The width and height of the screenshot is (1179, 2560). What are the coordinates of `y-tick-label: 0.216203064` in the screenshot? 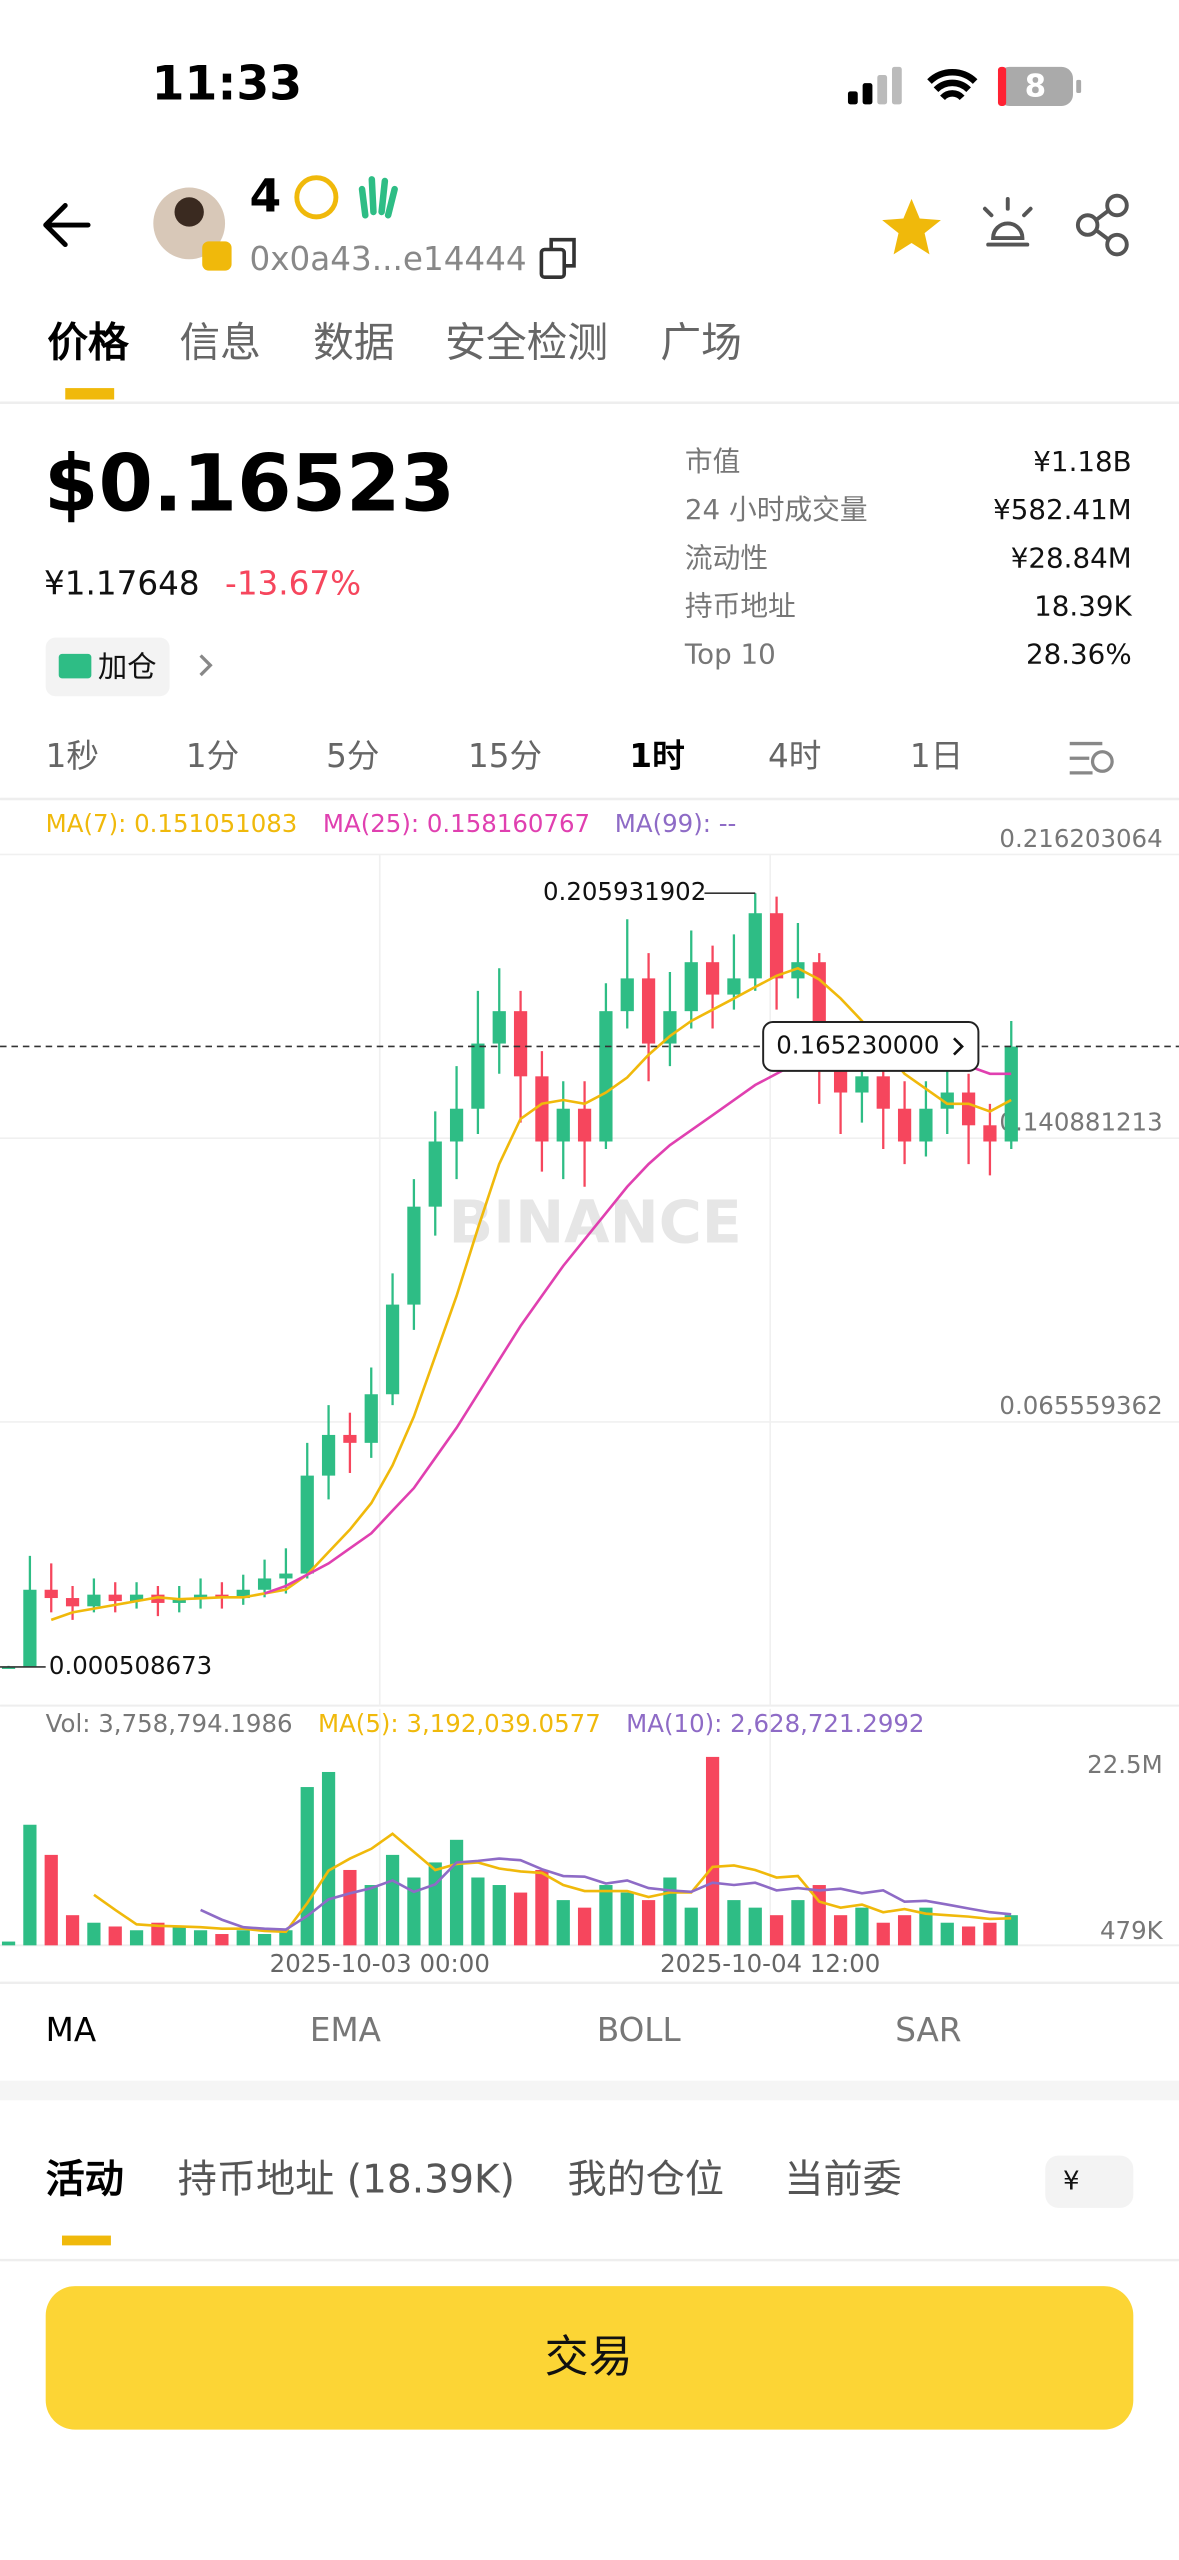 It's located at (1080, 838).